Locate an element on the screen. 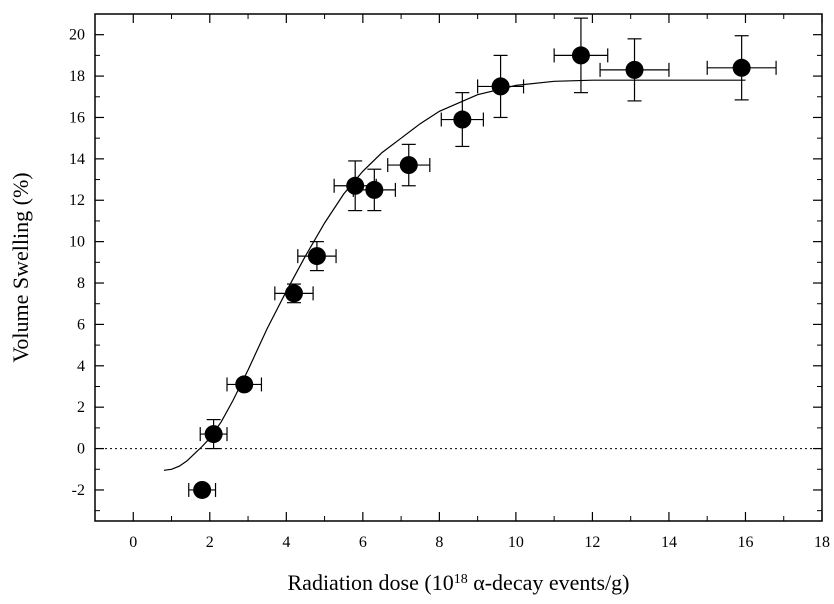  y-tick-label: 6 is located at coordinates (81, 324).